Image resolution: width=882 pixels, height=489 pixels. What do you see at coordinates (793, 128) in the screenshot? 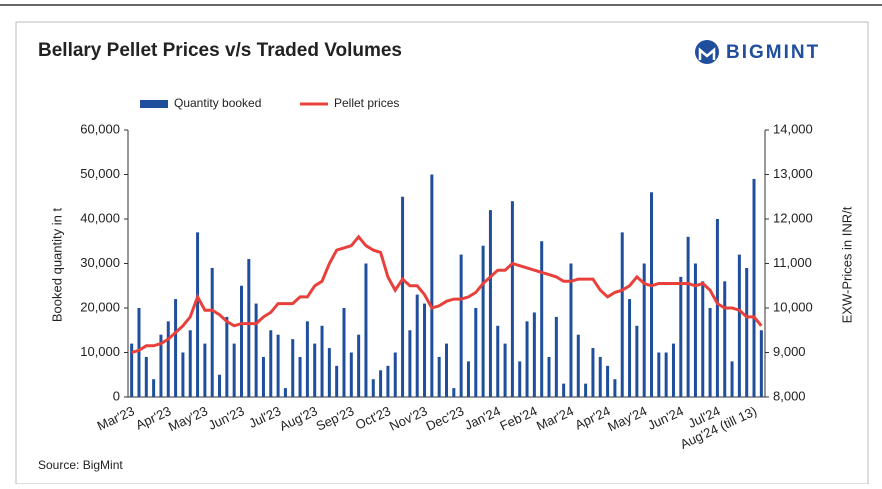
I see `y2-tick-label: 14,000` at bounding box center [793, 128].